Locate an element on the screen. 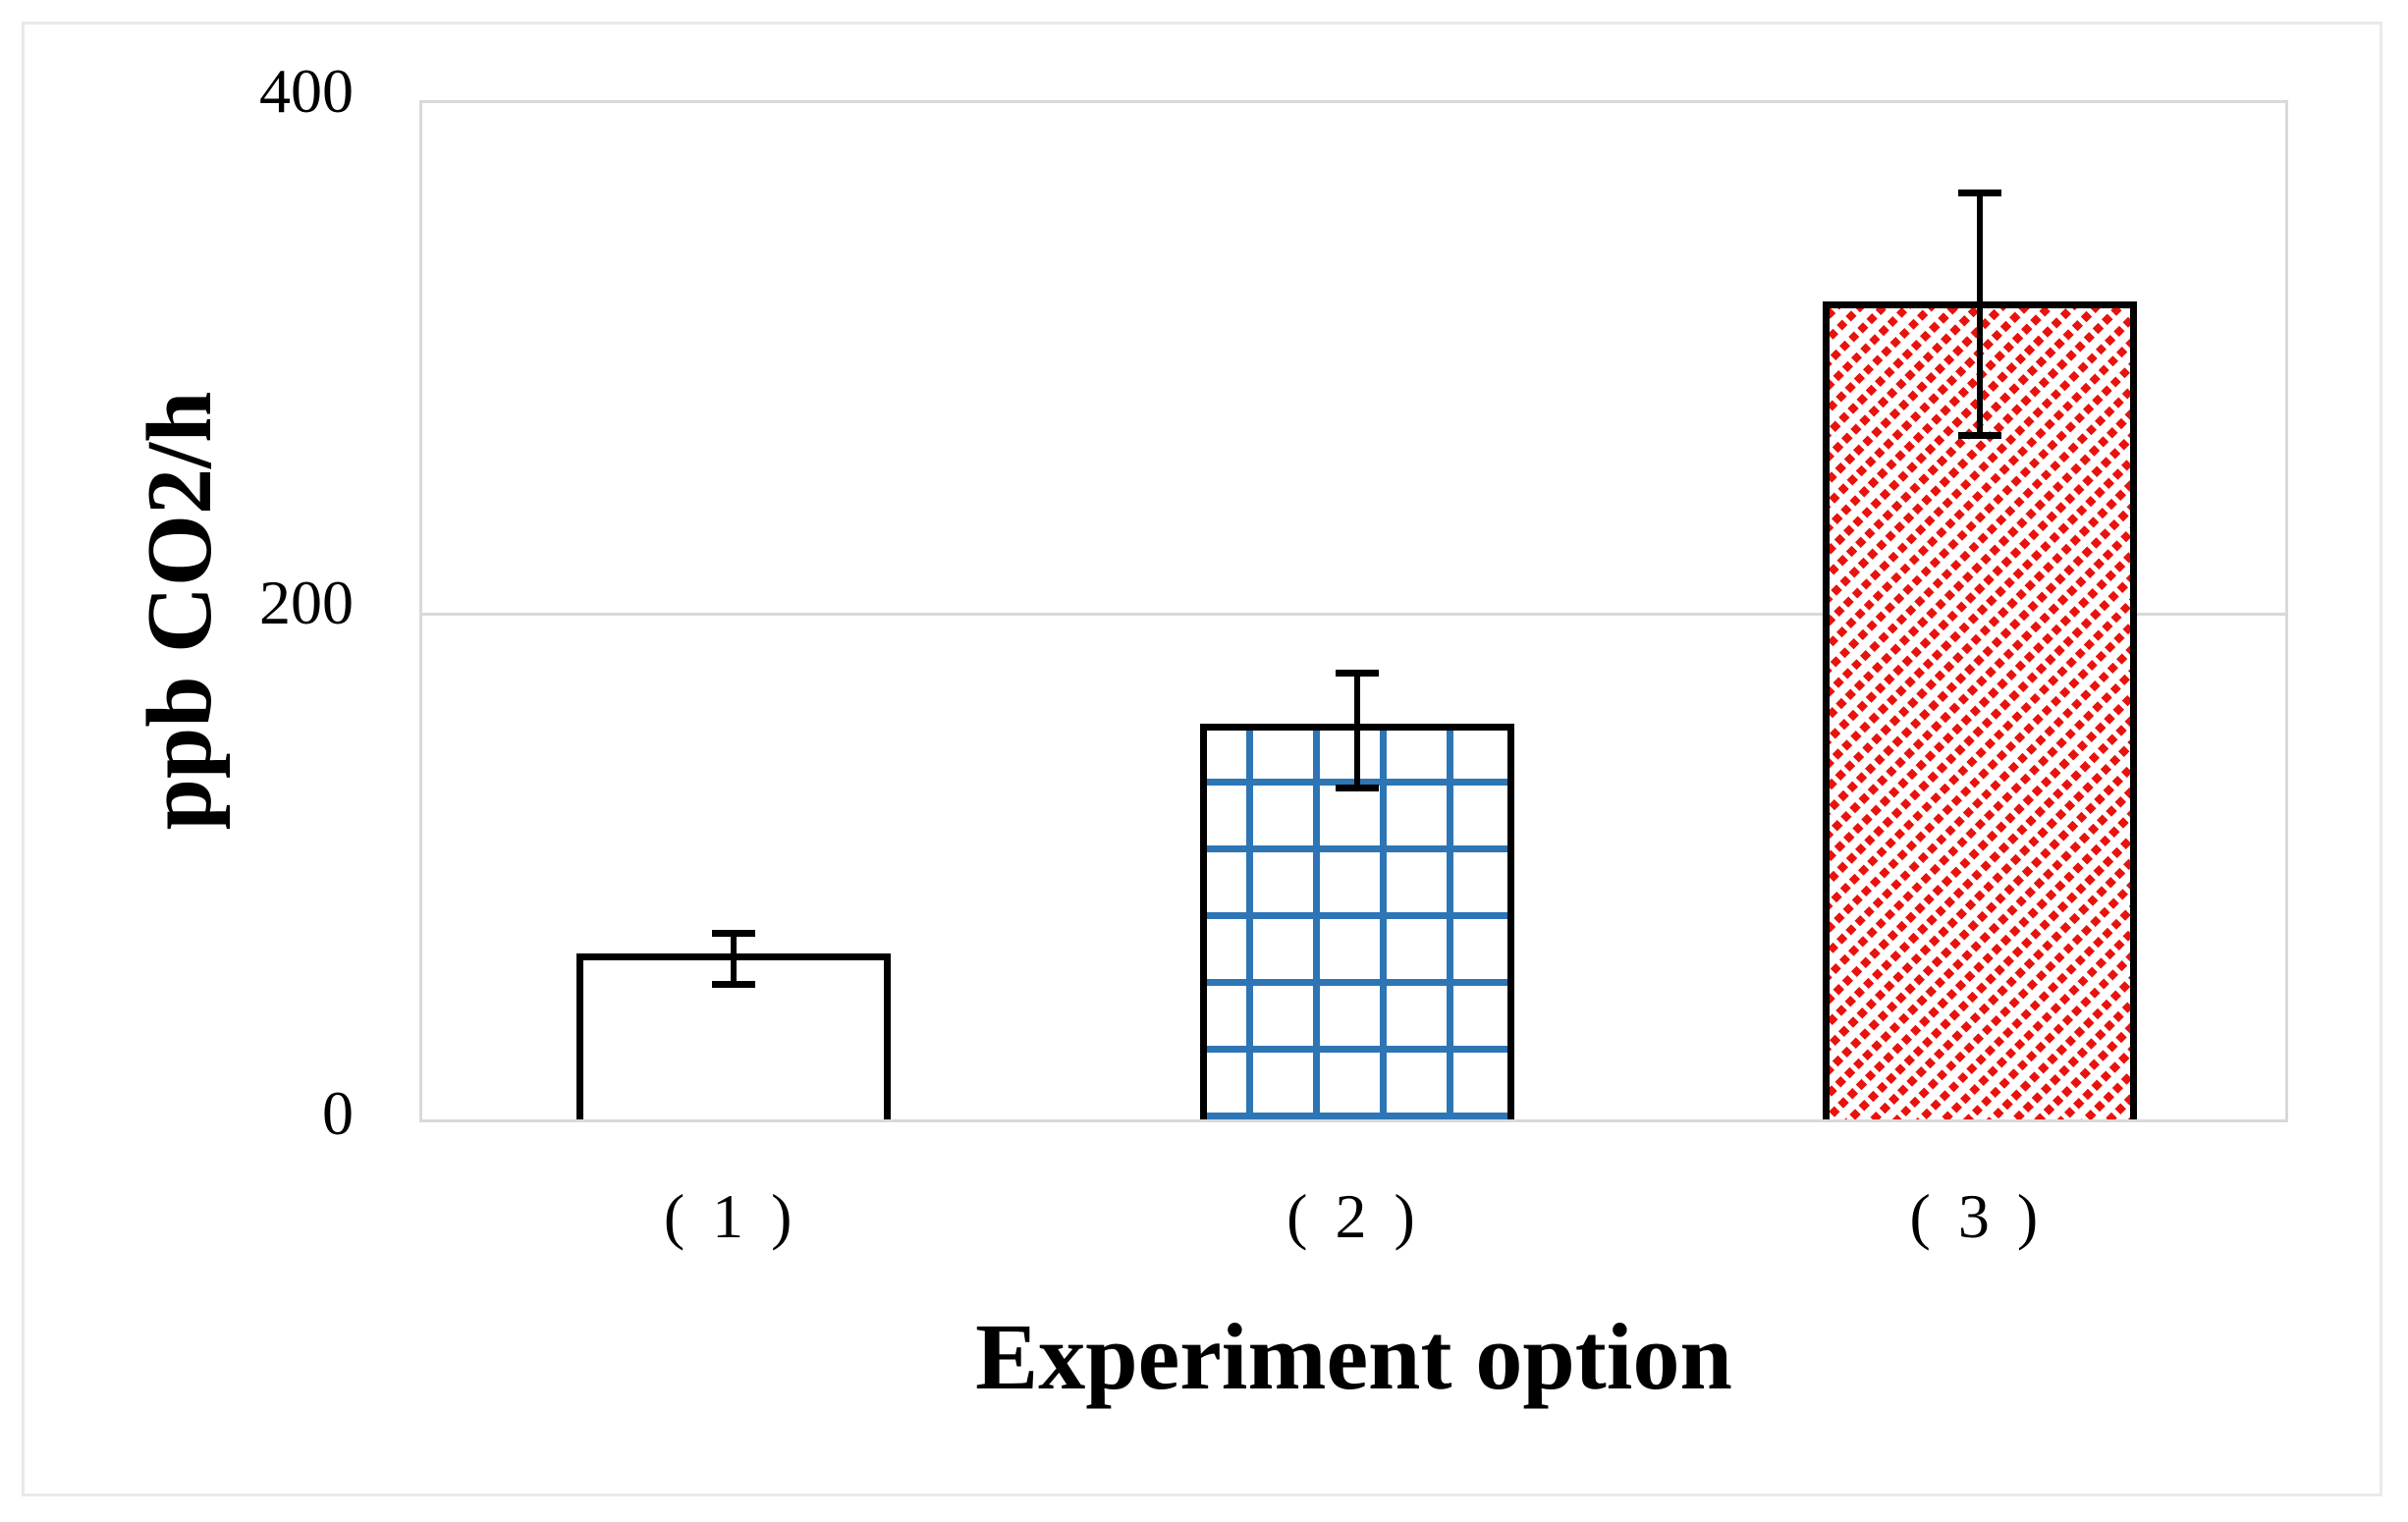 This screenshot has width=2408, height=1522. x-category-label-1: ( 1 ) is located at coordinates (731, 1216).